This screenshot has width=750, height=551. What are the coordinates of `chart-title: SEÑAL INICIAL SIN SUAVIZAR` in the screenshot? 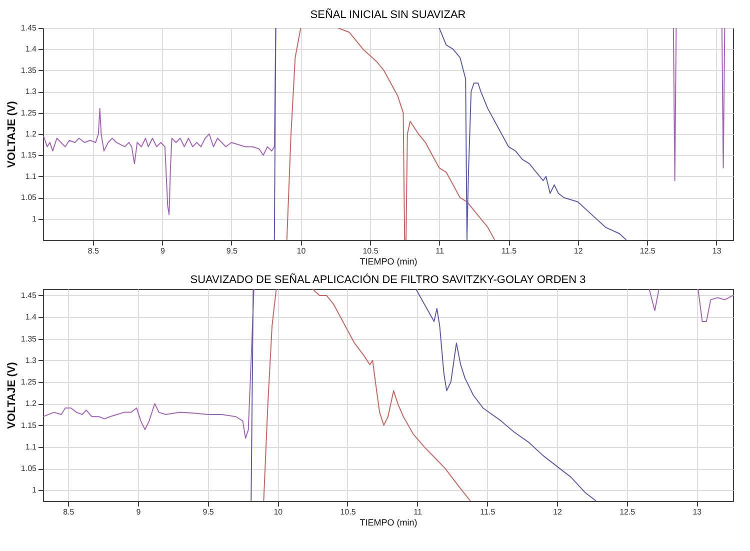 It's located at (388, 14).